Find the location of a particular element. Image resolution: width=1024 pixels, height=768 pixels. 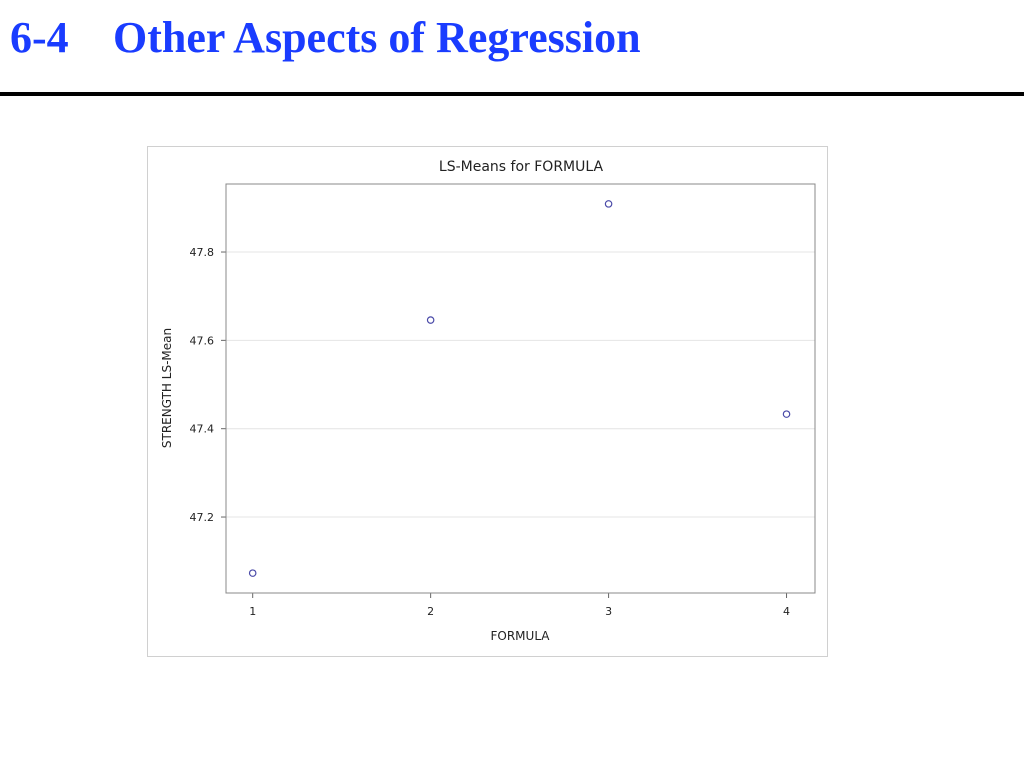

x-tick-label: 3 is located at coordinates (608, 611).